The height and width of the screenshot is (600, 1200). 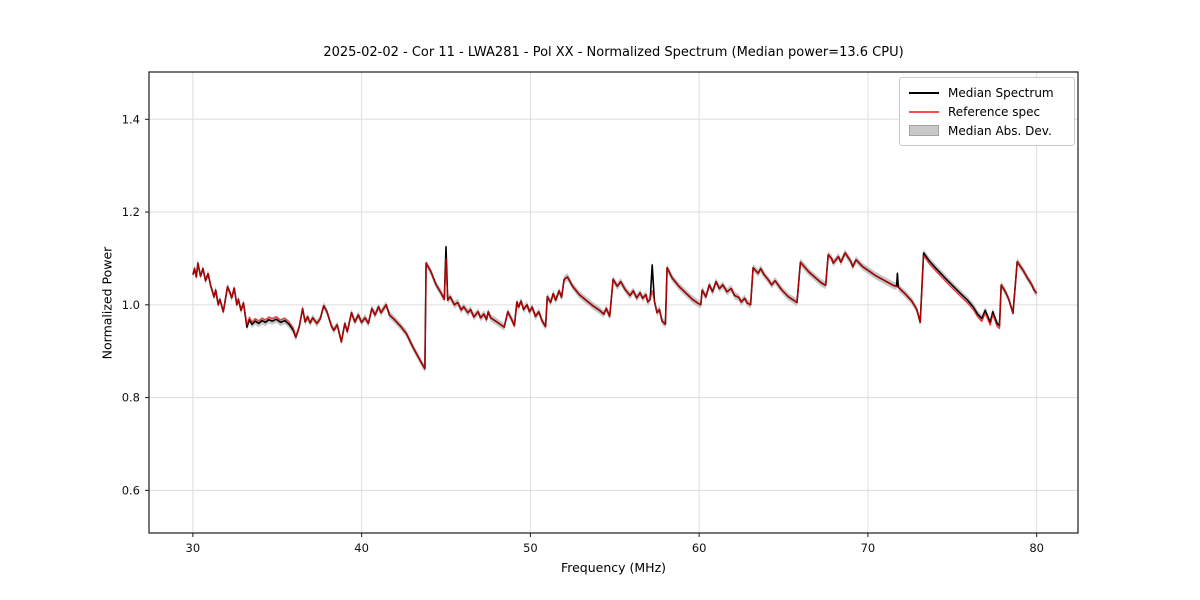 What do you see at coordinates (530, 548) in the screenshot?
I see `x-tick-label: 50` at bounding box center [530, 548].